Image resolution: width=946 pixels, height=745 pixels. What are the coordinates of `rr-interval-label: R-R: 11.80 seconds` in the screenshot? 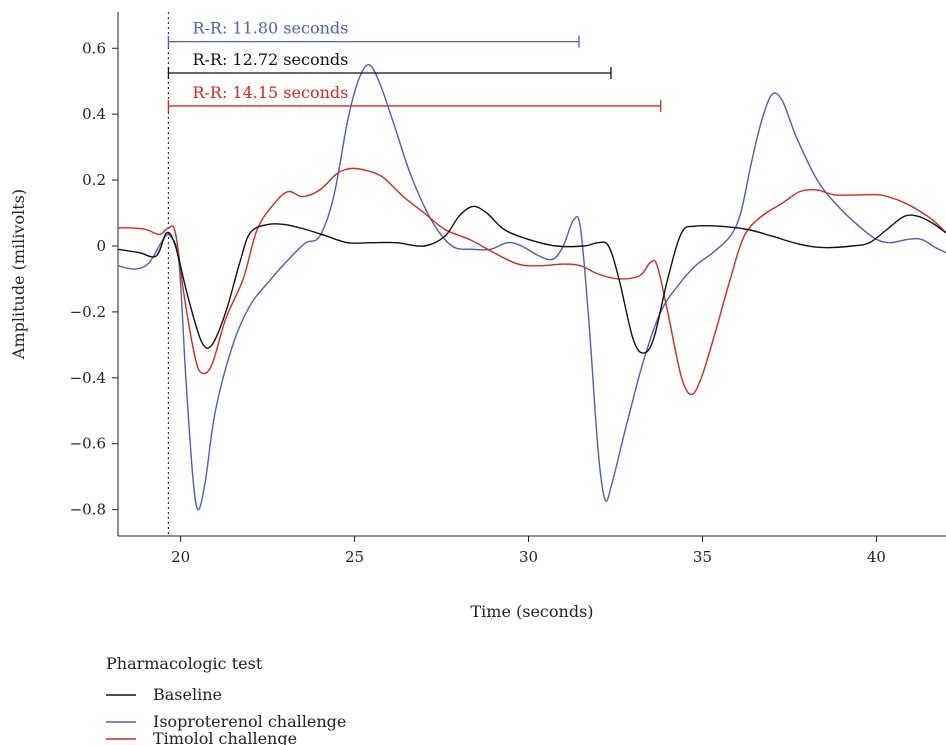 It's located at (270, 28).